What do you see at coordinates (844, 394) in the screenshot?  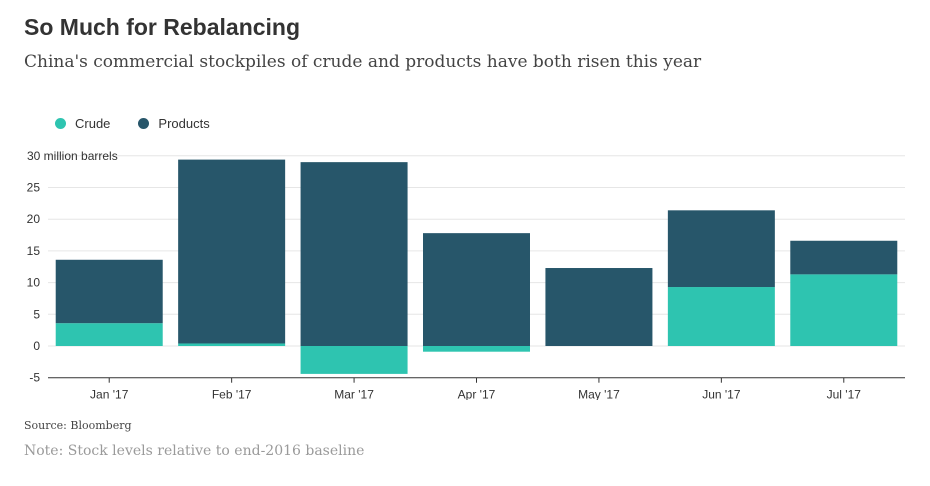 I see `x-tick-label: Jul '17` at bounding box center [844, 394].